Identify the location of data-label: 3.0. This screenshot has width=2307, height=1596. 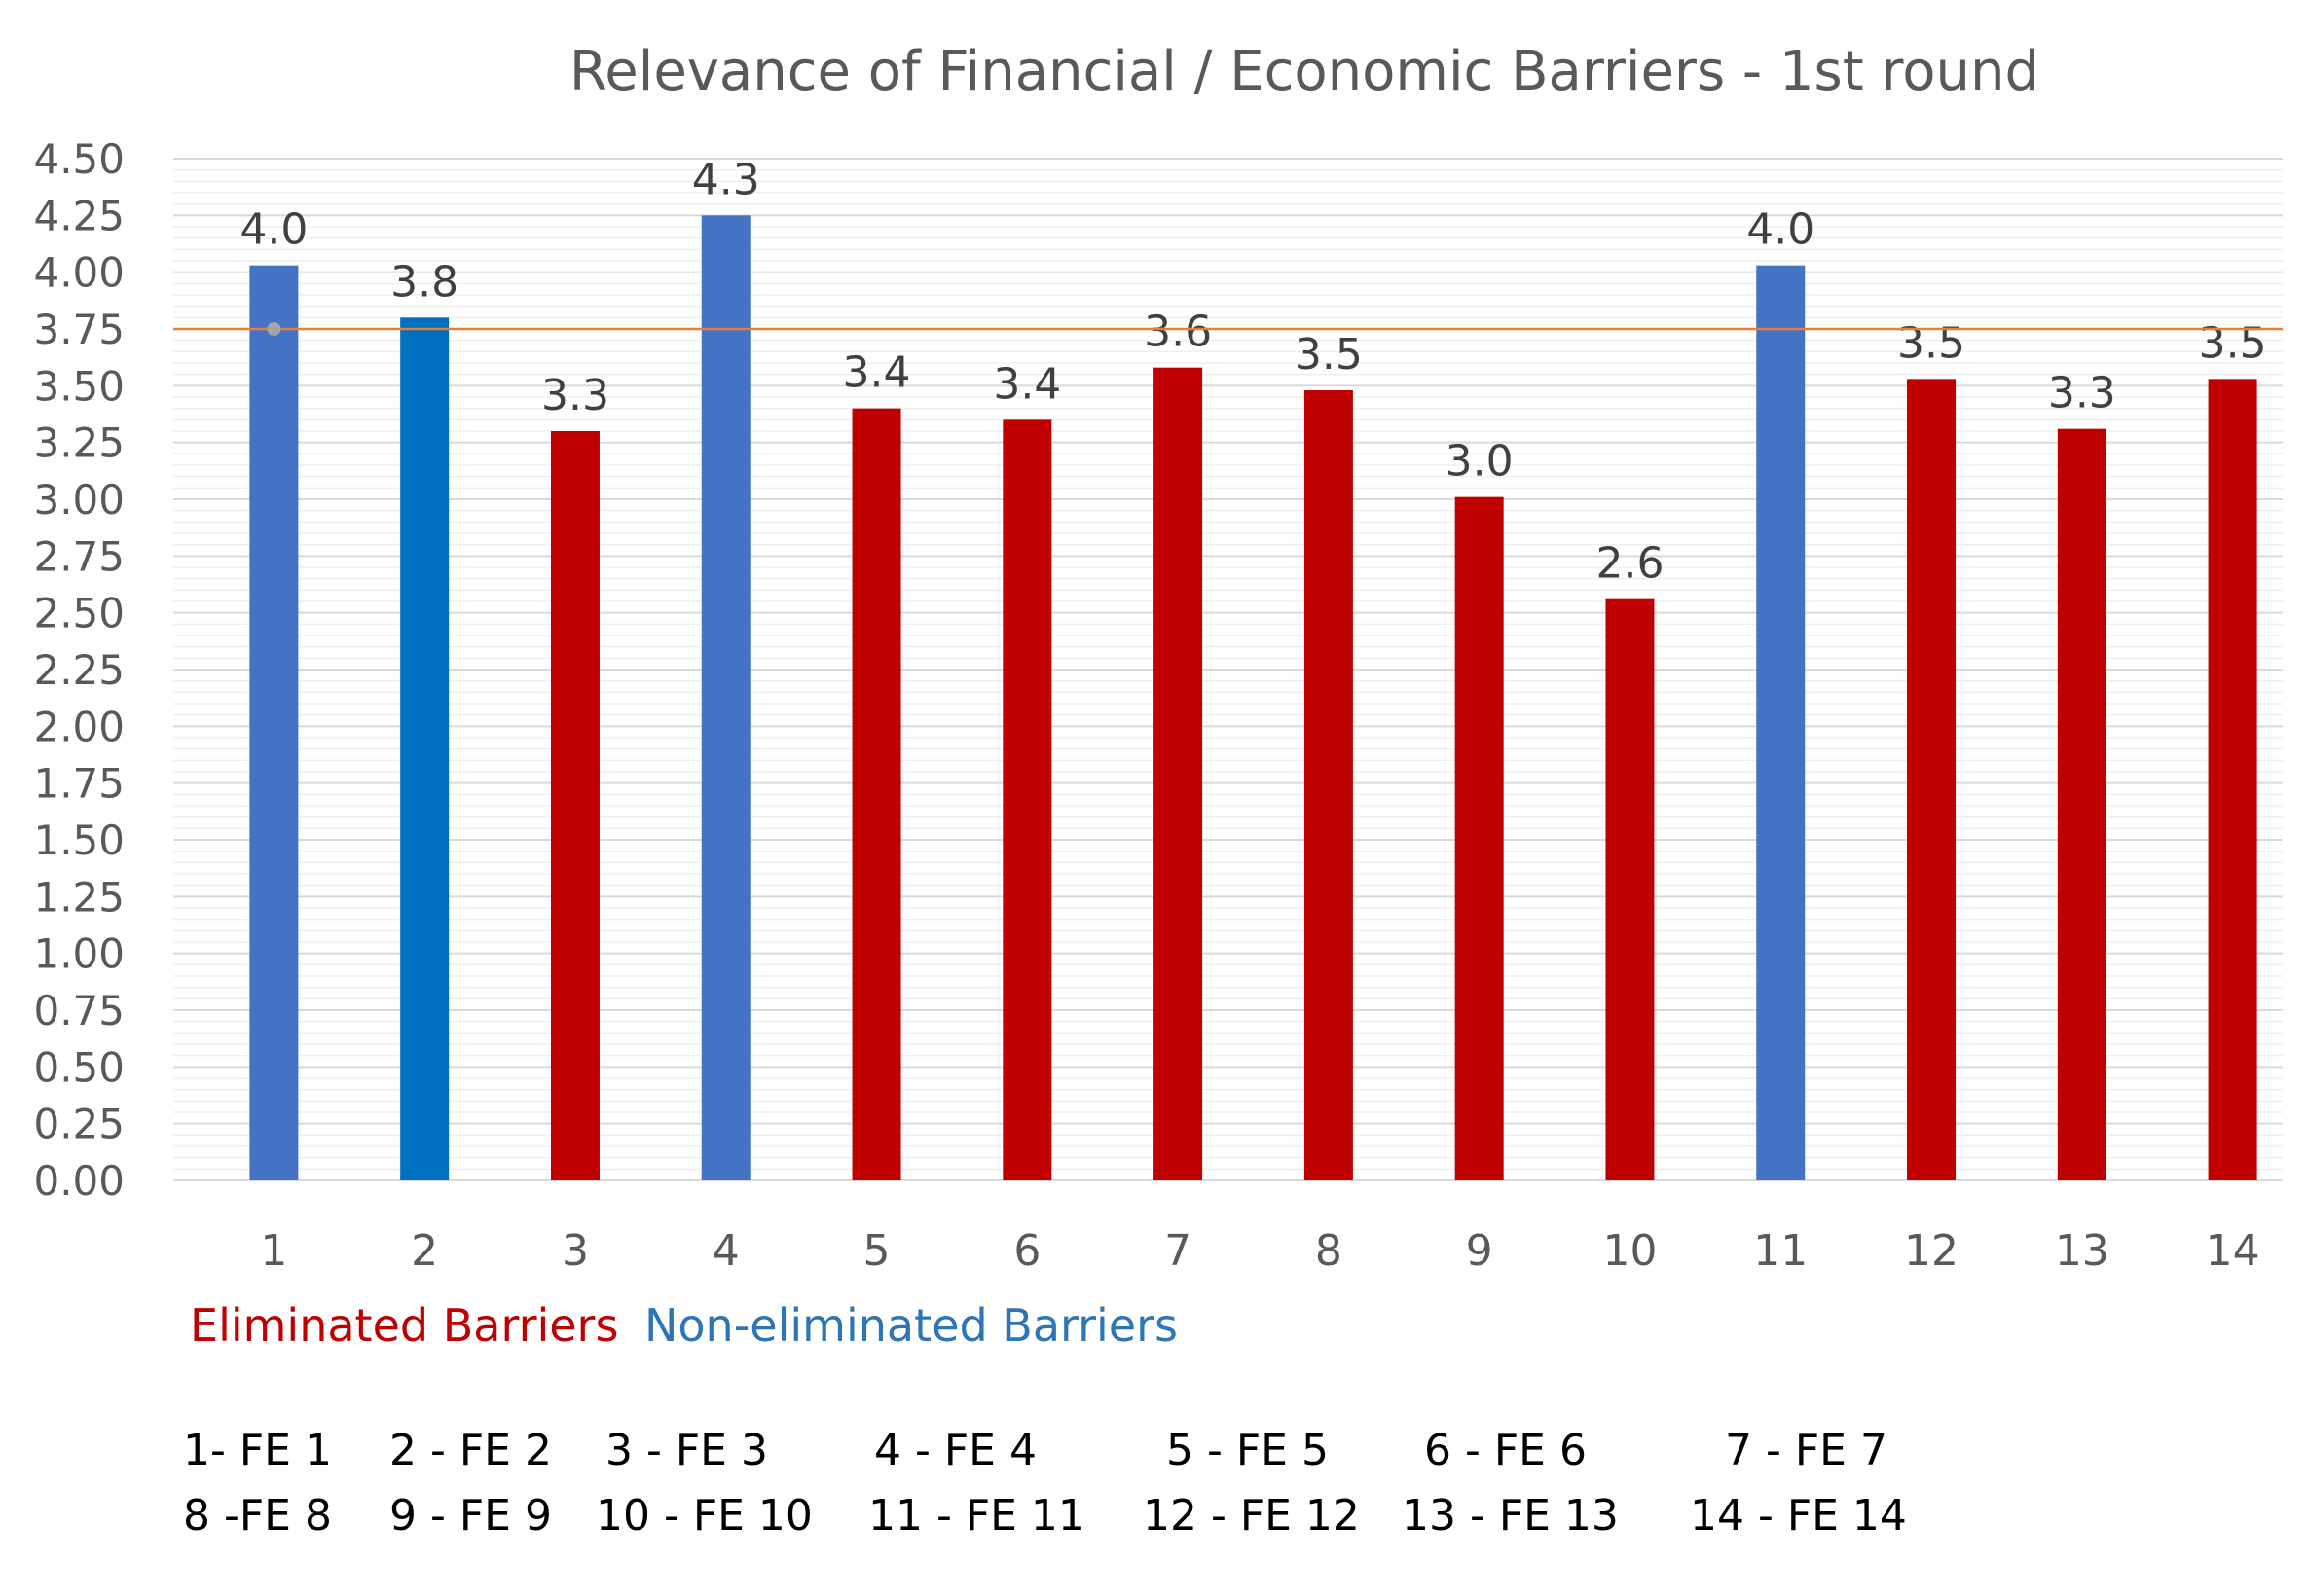
(1480, 462).